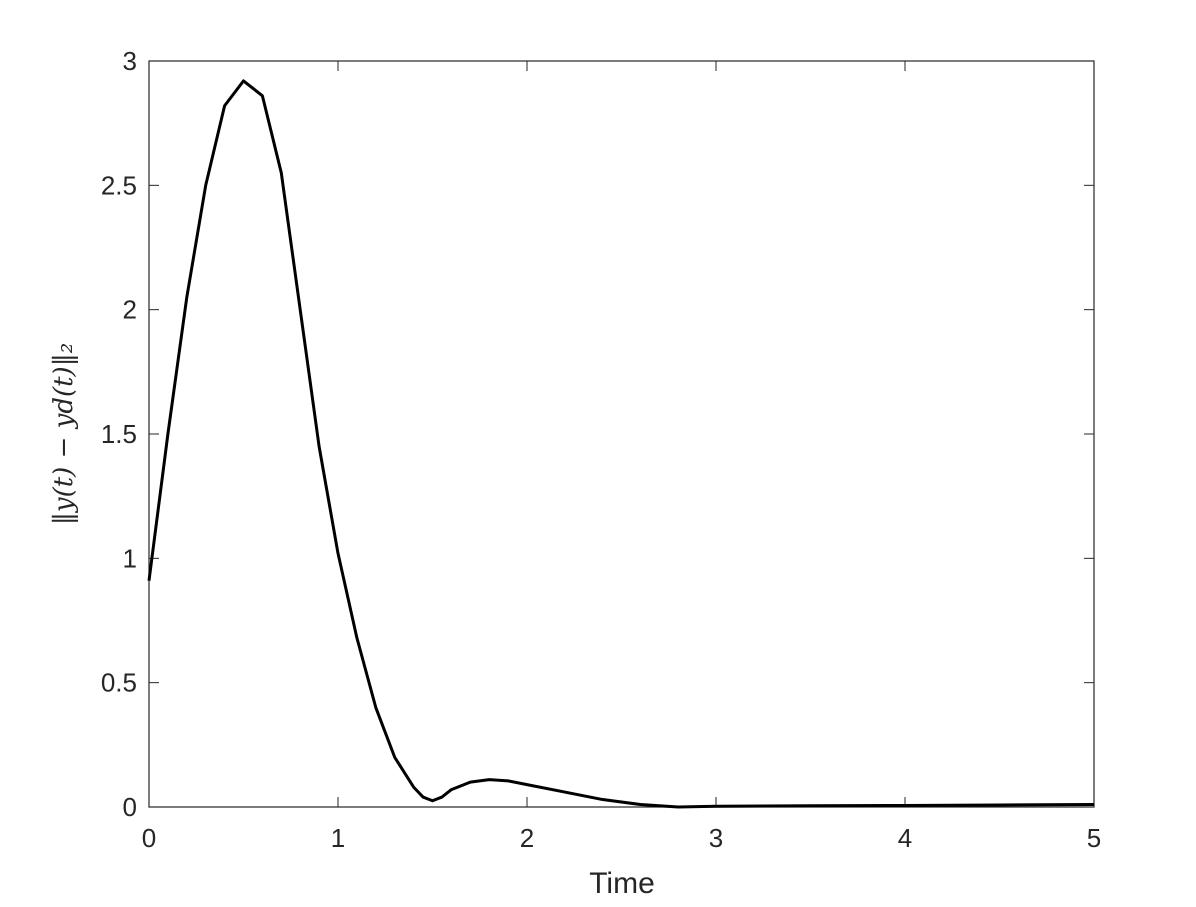 This screenshot has width=1196, height=907. Describe the element at coordinates (905, 838) in the screenshot. I see `x-tick-label: 4` at that location.